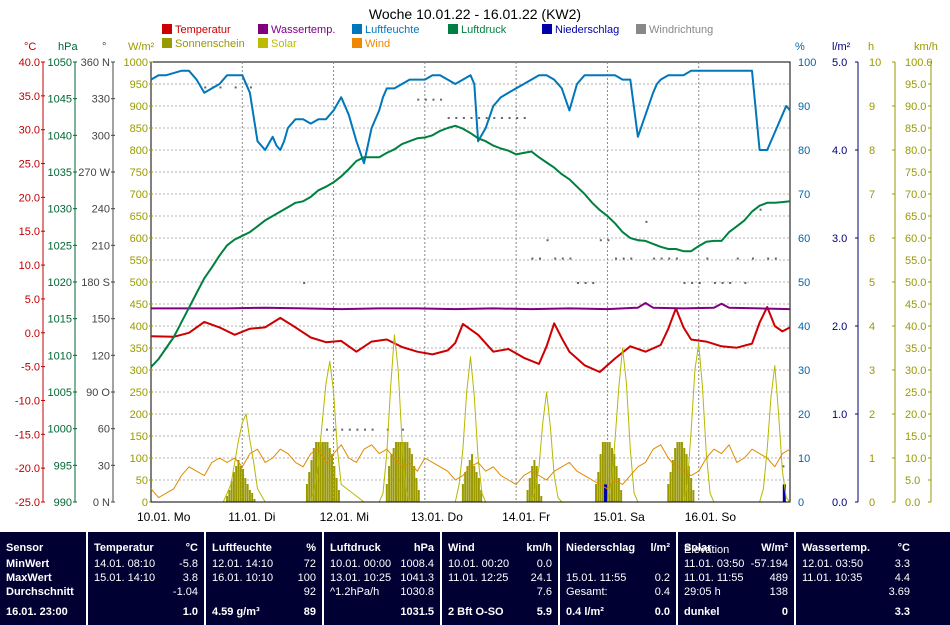  What do you see at coordinates (478, 578) in the screenshot?
I see `cell-left: 11.01. 12:25` at bounding box center [478, 578].